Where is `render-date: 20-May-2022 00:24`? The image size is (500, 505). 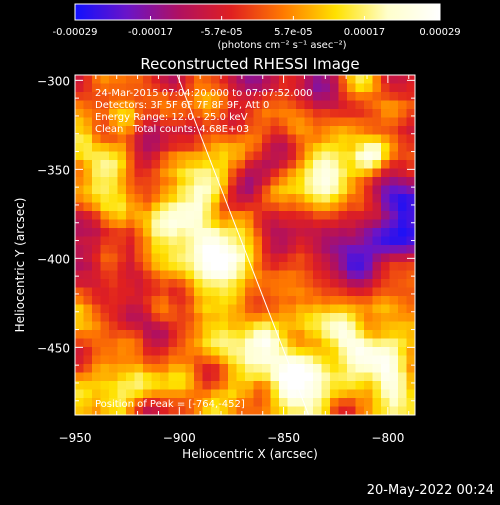 render-date: 20-May-2022 00:24 is located at coordinates (430, 490).